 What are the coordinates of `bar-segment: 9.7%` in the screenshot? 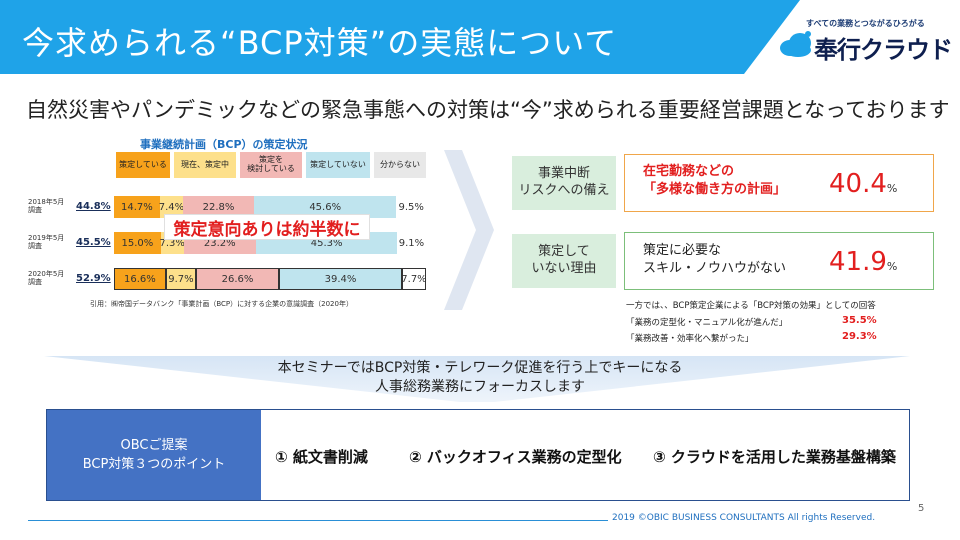 It's located at (181, 279).